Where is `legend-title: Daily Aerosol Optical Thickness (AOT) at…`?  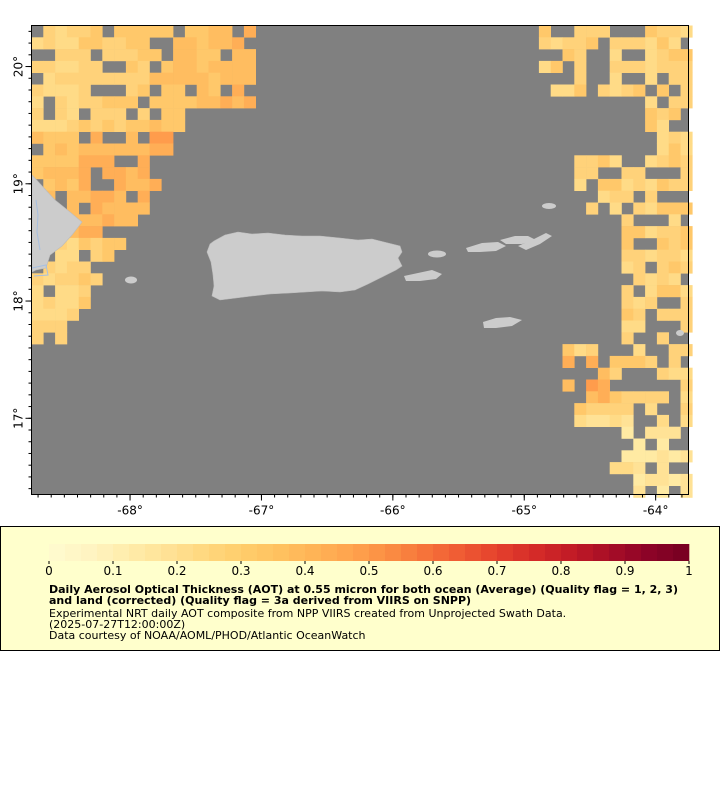 legend-title: Daily Aerosol Optical Thickness (AOT) at… is located at coordinates (363, 595).